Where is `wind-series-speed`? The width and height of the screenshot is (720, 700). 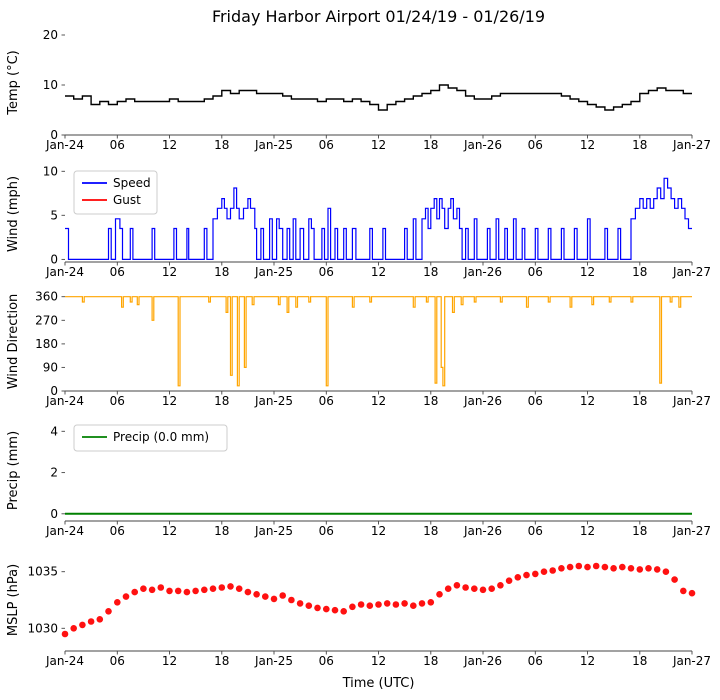
wind-series-speed is located at coordinates (378, 218).